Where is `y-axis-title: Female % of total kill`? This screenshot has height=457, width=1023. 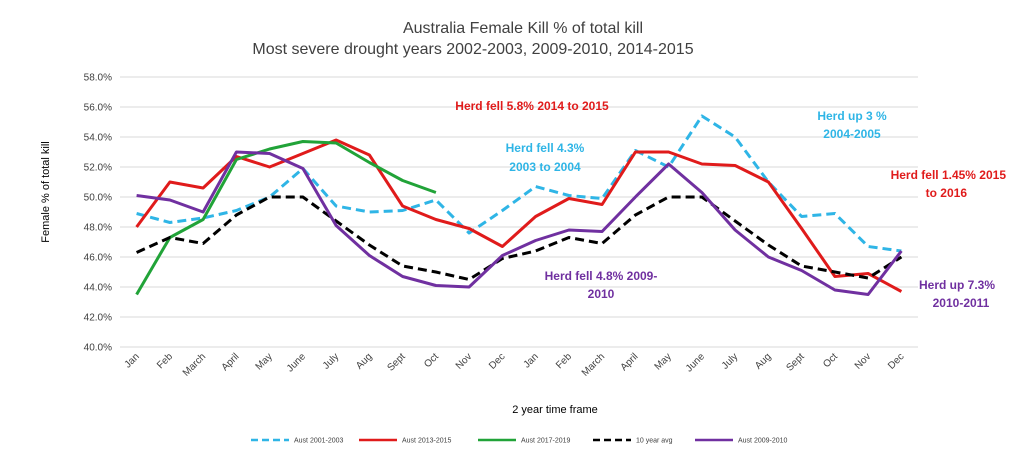
y-axis-title: Female % of total kill is located at coordinates (46, 191).